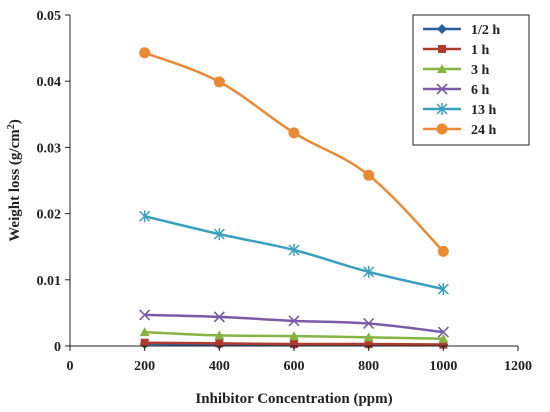 The height and width of the screenshot is (412, 550). Describe the element at coordinates (70, 366) in the screenshot. I see `x-tick-label: 0` at that location.